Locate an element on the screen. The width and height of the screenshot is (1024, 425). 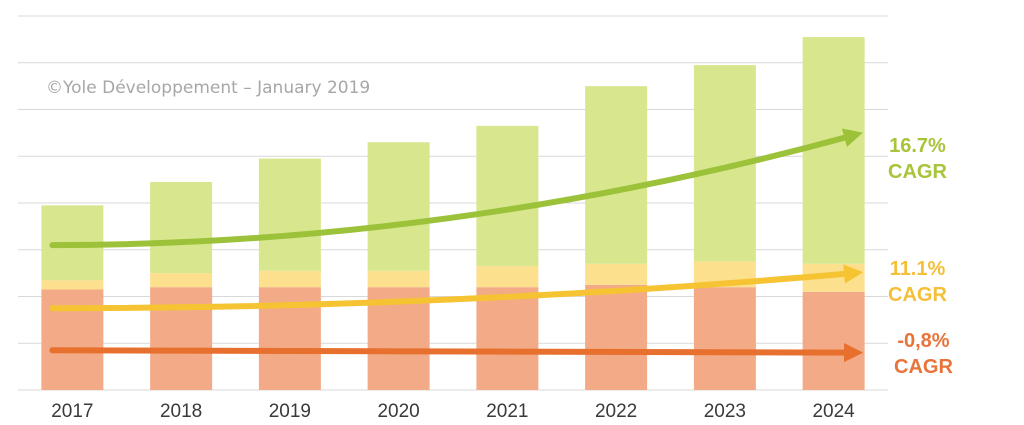
cagr-label-orange: CAGR is located at coordinates (923, 367).